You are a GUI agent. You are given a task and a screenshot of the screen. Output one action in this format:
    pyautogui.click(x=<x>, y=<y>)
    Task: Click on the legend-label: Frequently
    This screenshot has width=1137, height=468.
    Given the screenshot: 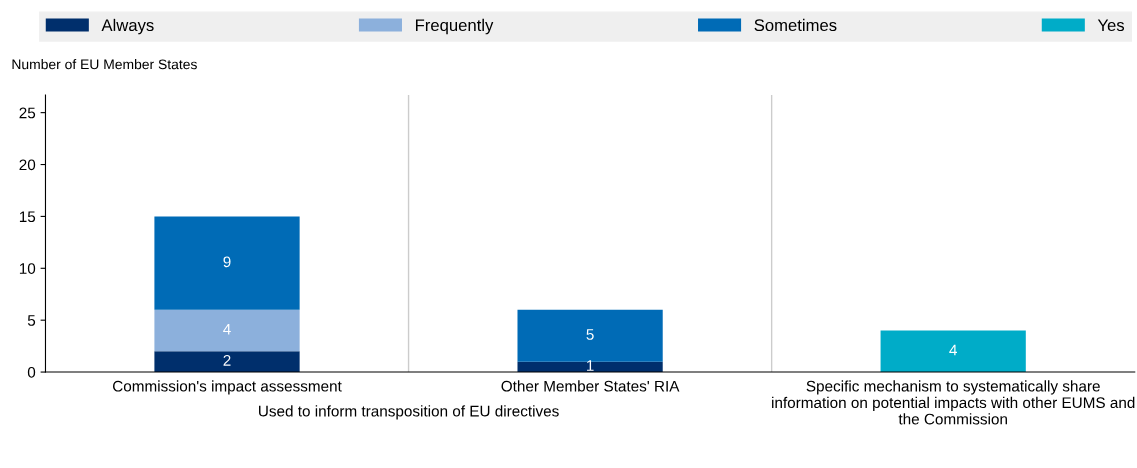 What is the action you would take?
    pyautogui.click(x=454, y=26)
    